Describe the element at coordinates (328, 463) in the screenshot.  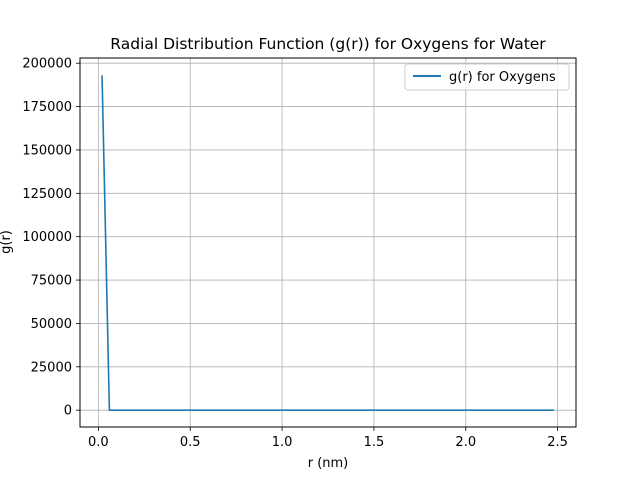
I see `x-axis-label: r (nm)` at that location.